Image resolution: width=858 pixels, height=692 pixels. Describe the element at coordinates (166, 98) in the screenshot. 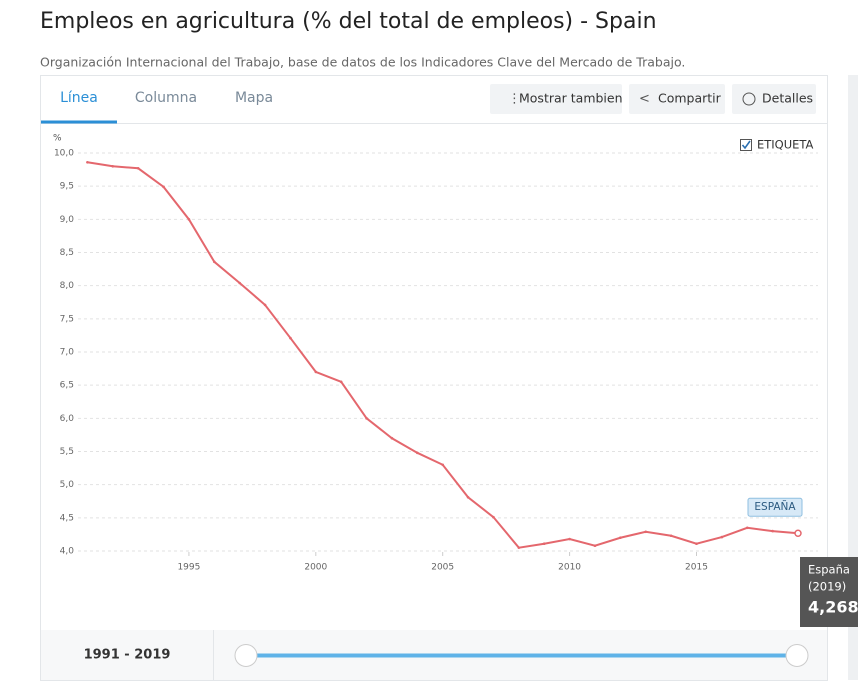

I see `tab: Columna` at that location.